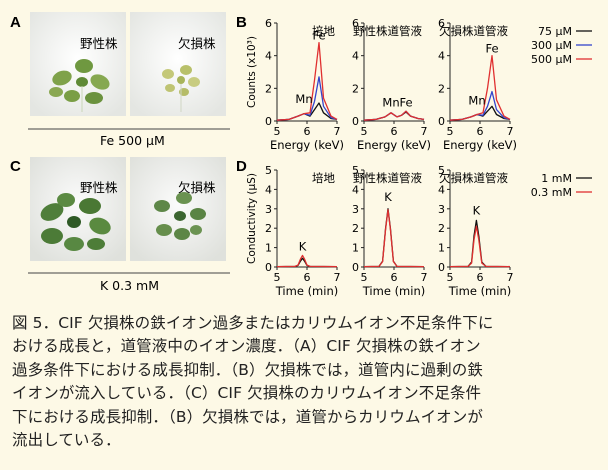 The width and height of the screenshot is (608, 470). I want to click on series-line-0.3mM, so click(307, 261).